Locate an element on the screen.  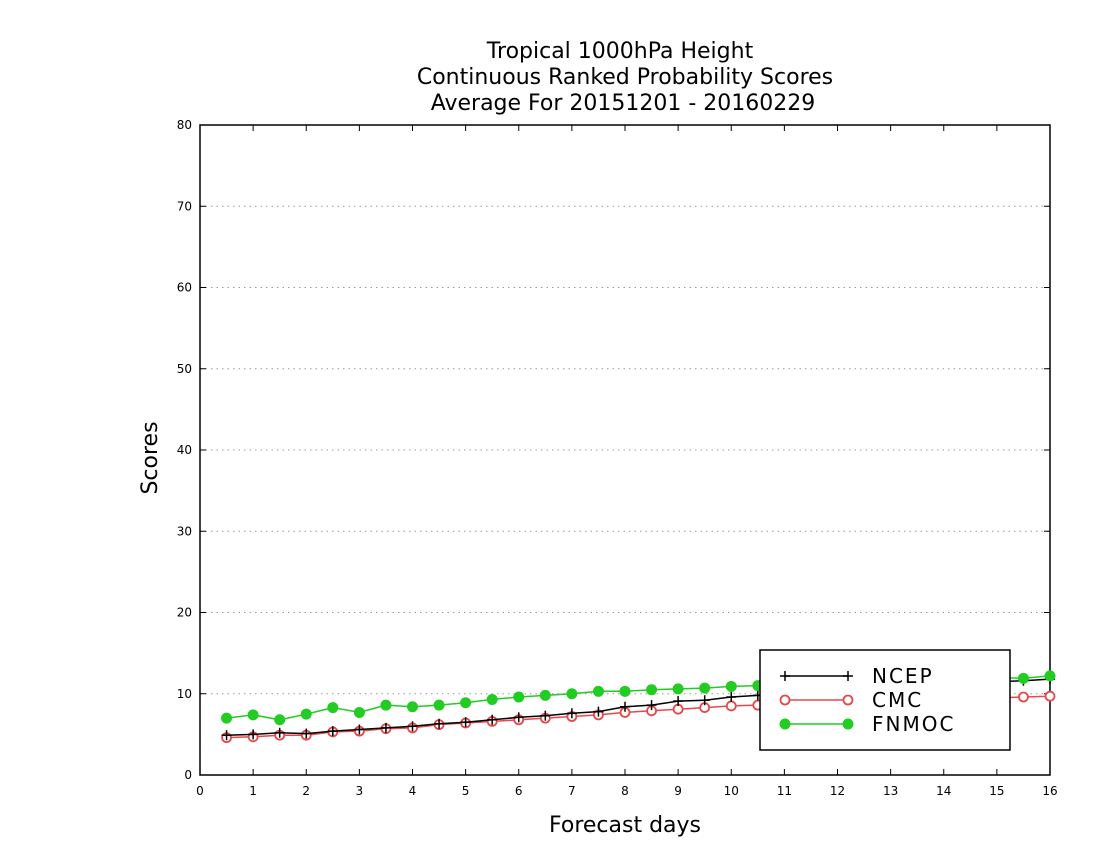
chart-title-line-2: Continuous Ranked Probability Scores is located at coordinates (625, 77).